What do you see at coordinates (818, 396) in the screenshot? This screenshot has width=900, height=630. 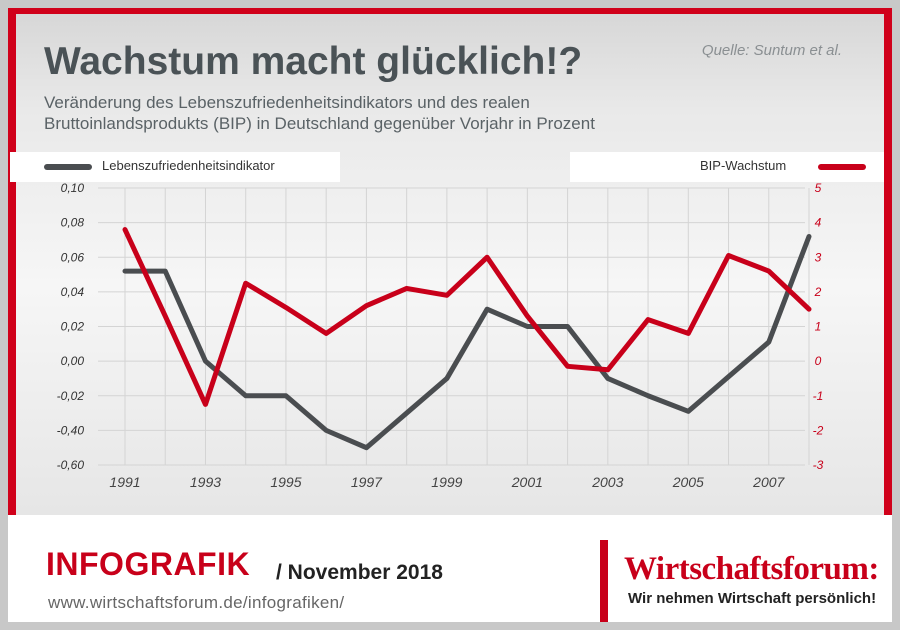 I see `y-right-tick-label: -1` at bounding box center [818, 396].